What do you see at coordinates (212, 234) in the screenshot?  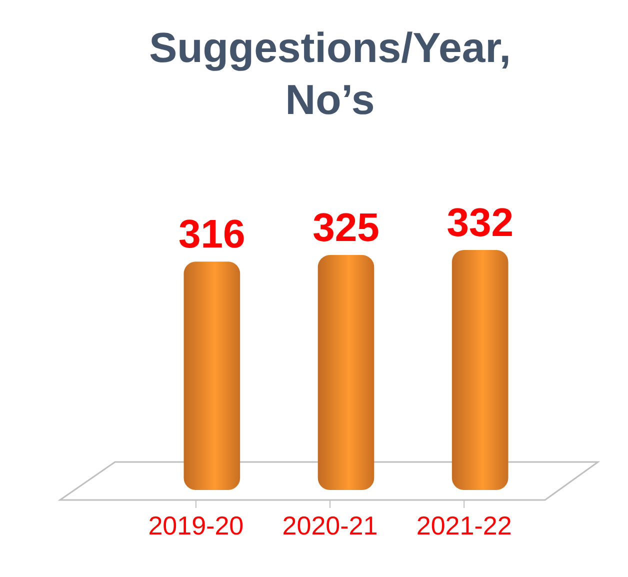 I see `data-label: 316` at bounding box center [212, 234].